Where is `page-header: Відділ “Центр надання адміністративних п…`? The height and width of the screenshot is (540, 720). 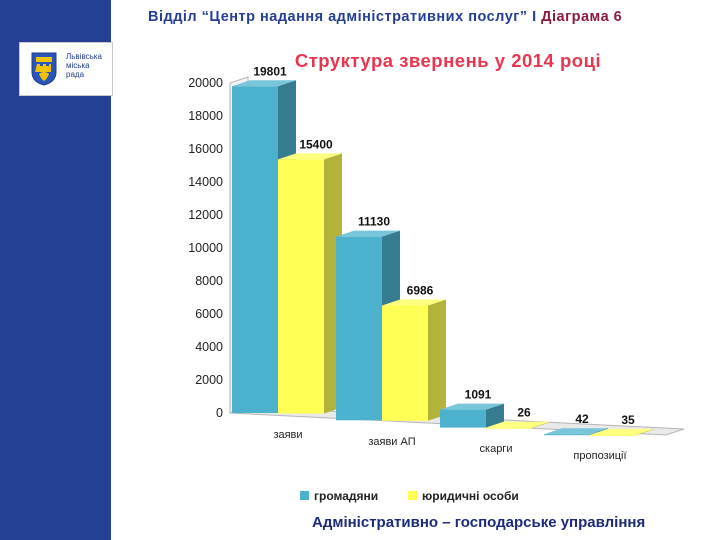
page-header: Відділ “Центр надання адміністративних п… is located at coordinates (433, 17).